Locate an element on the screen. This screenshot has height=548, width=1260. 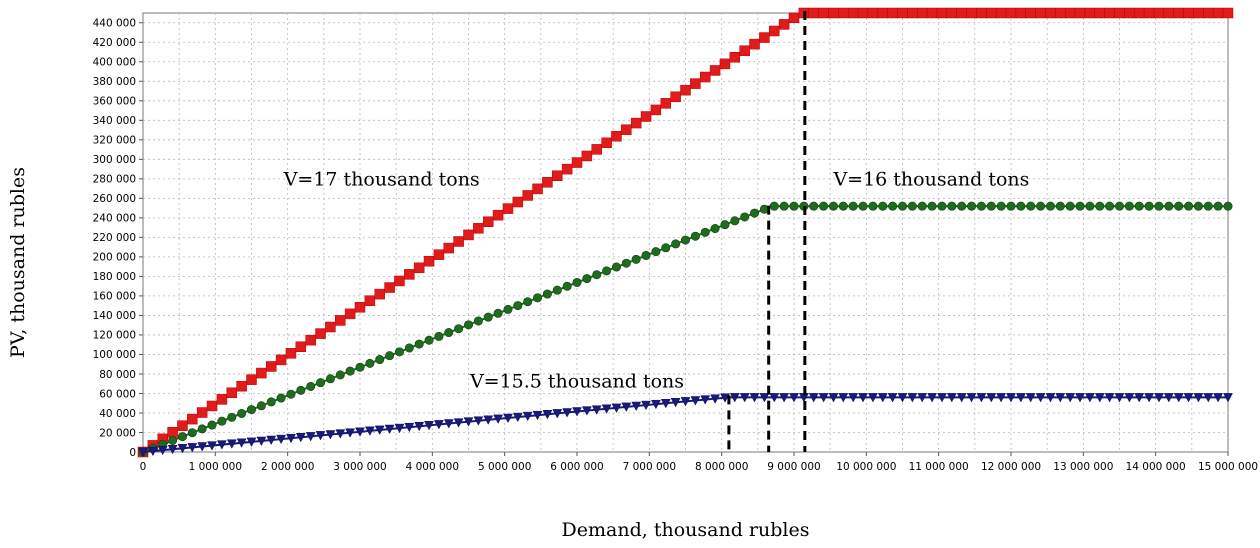
x-tick-label: 8 000 000 is located at coordinates (721, 467).